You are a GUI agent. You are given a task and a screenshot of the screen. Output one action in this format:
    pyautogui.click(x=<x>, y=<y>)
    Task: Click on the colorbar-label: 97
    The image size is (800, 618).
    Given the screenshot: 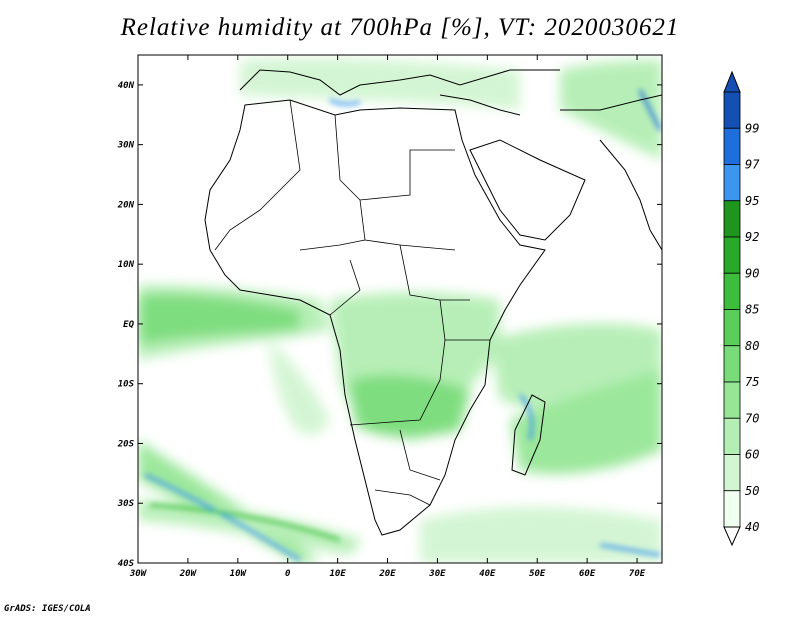 What is the action you would take?
    pyautogui.click(x=752, y=165)
    